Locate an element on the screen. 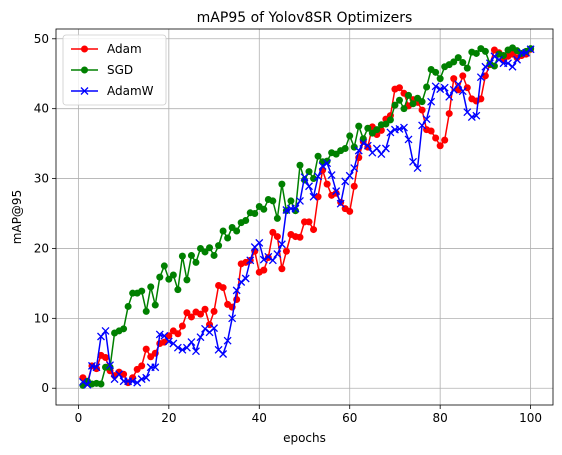  x-tick-label: 40 is located at coordinates (259, 418).